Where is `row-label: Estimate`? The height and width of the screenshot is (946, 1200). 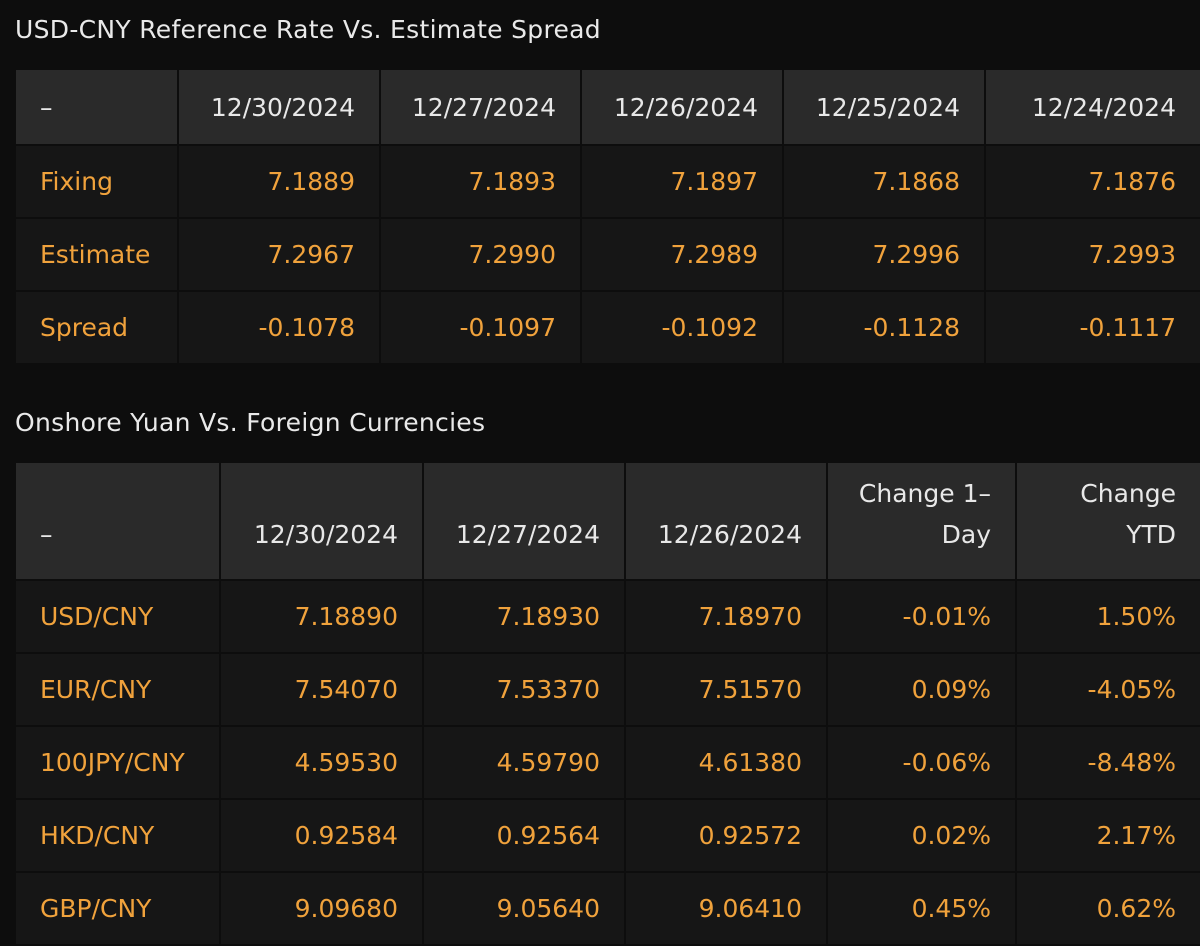
row-label: Estimate is located at coordinates (96, 254).